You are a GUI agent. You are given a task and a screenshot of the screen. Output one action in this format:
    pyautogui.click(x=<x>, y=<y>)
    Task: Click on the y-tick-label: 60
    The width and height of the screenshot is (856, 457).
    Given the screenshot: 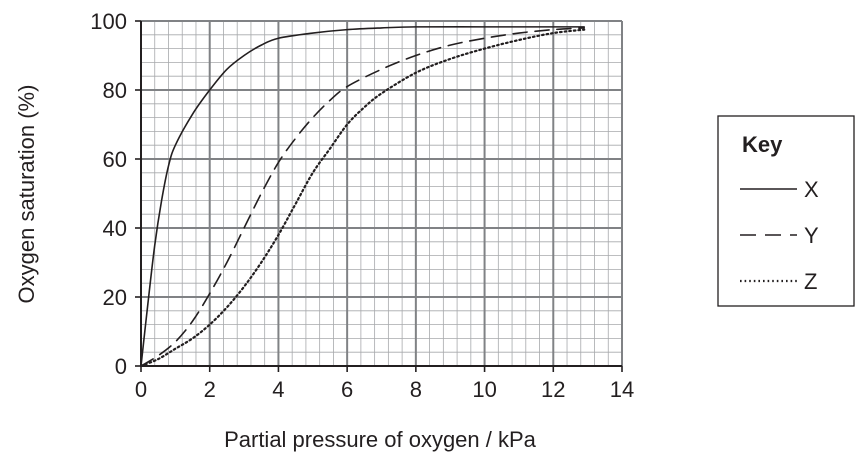 What is the action you would take?
    pyautogui.click(x=115, y=159)
    